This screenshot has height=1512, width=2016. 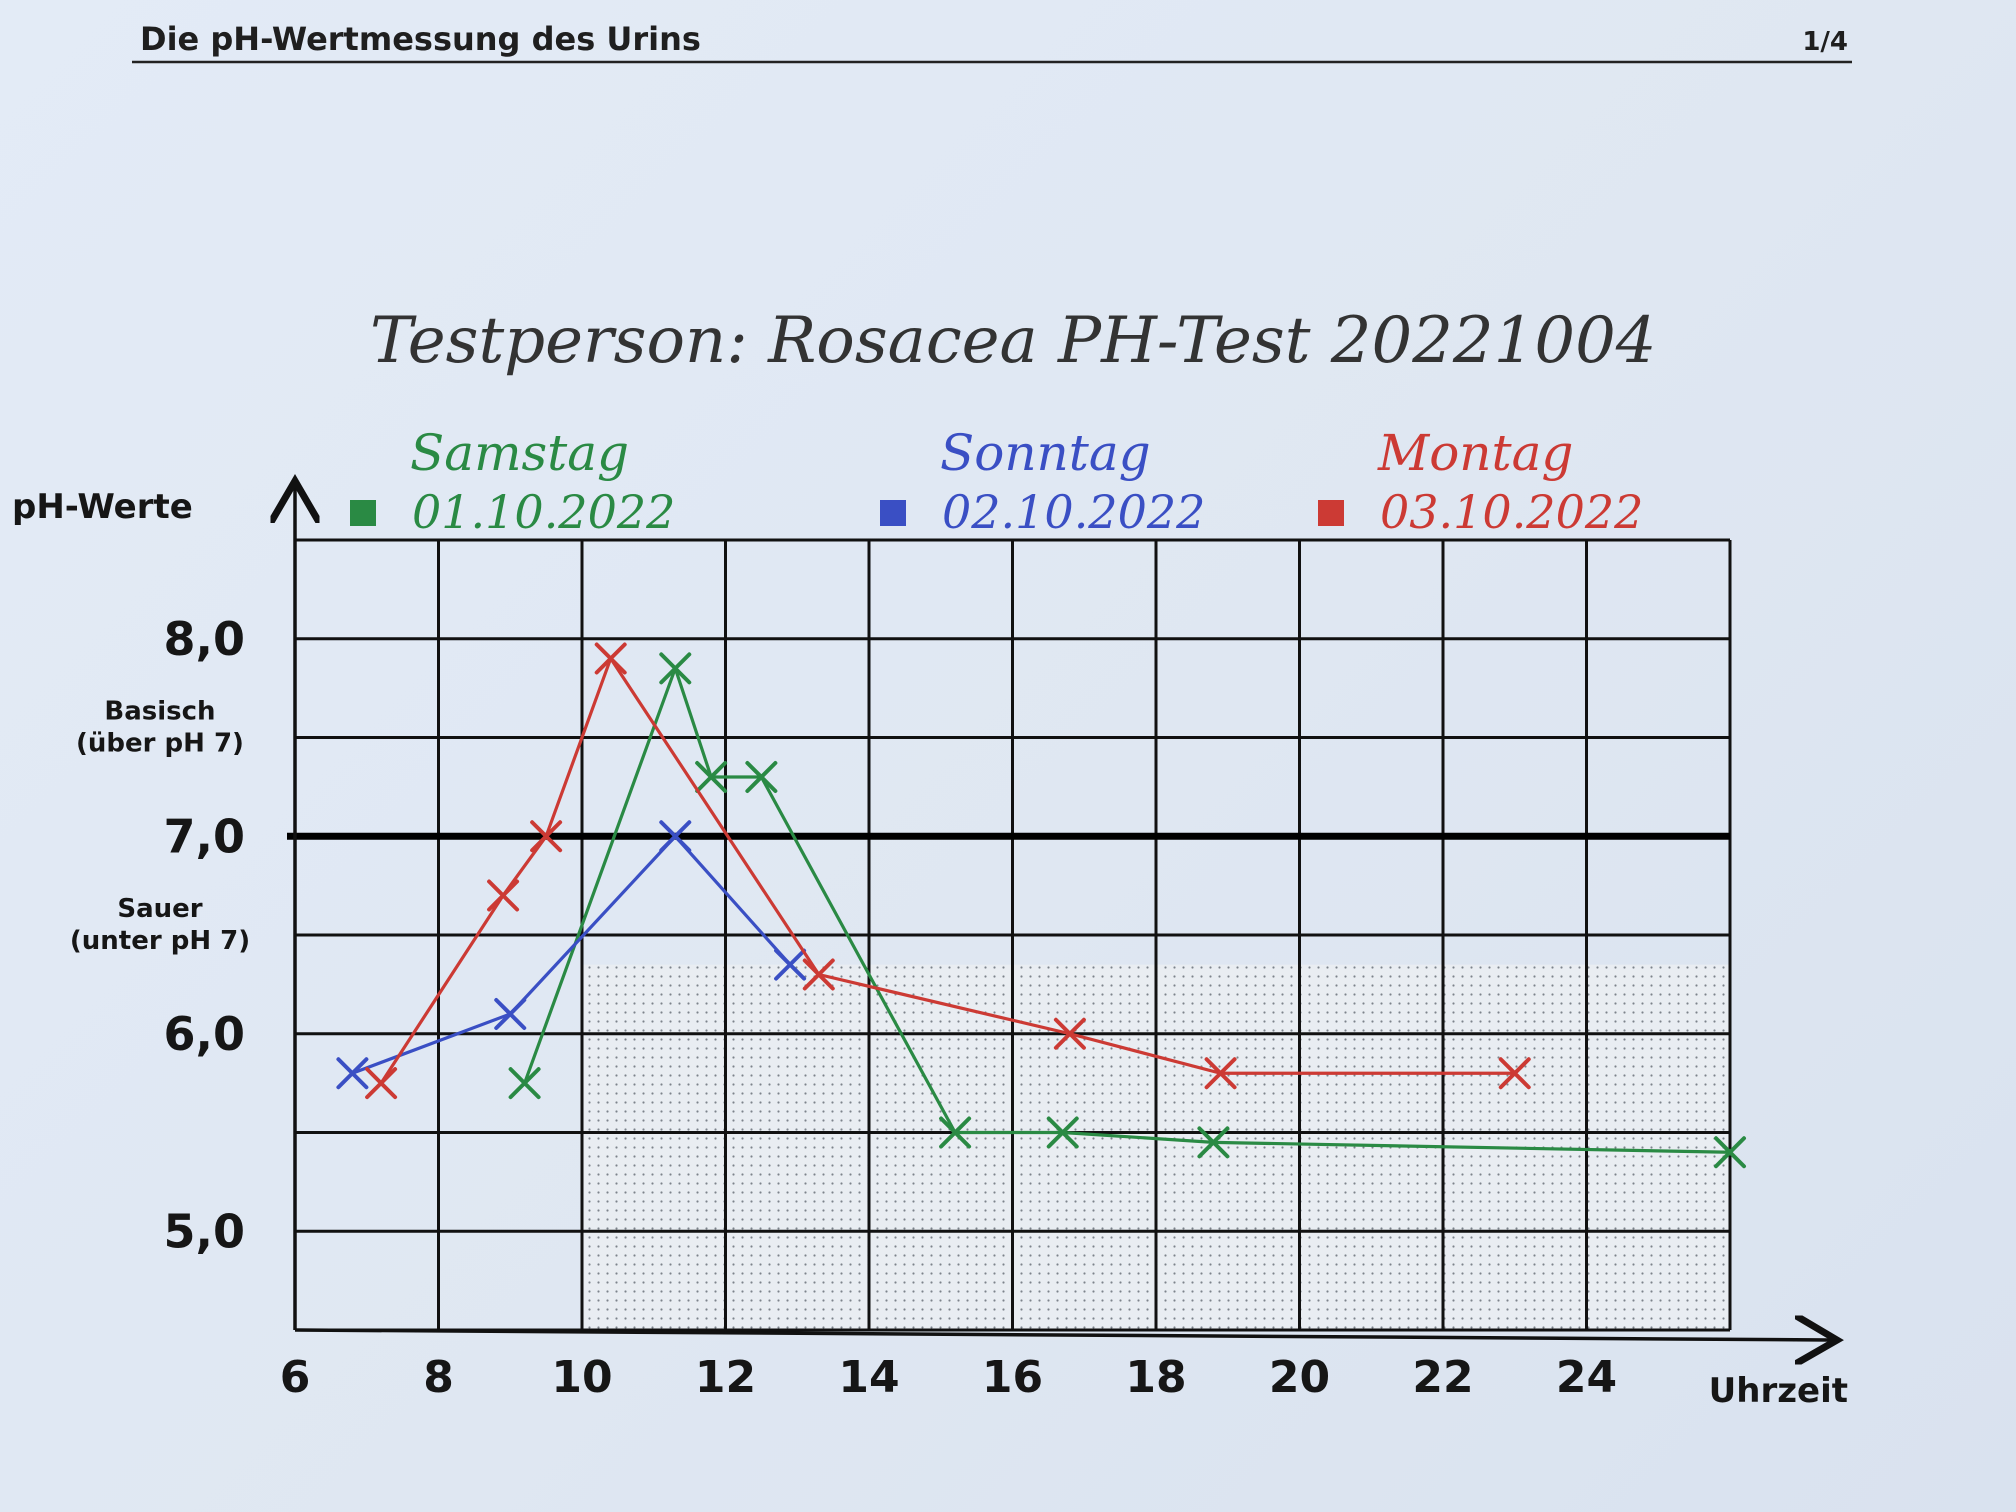 I want to click on legend-name: Montag, so click(x=1475, y=453).